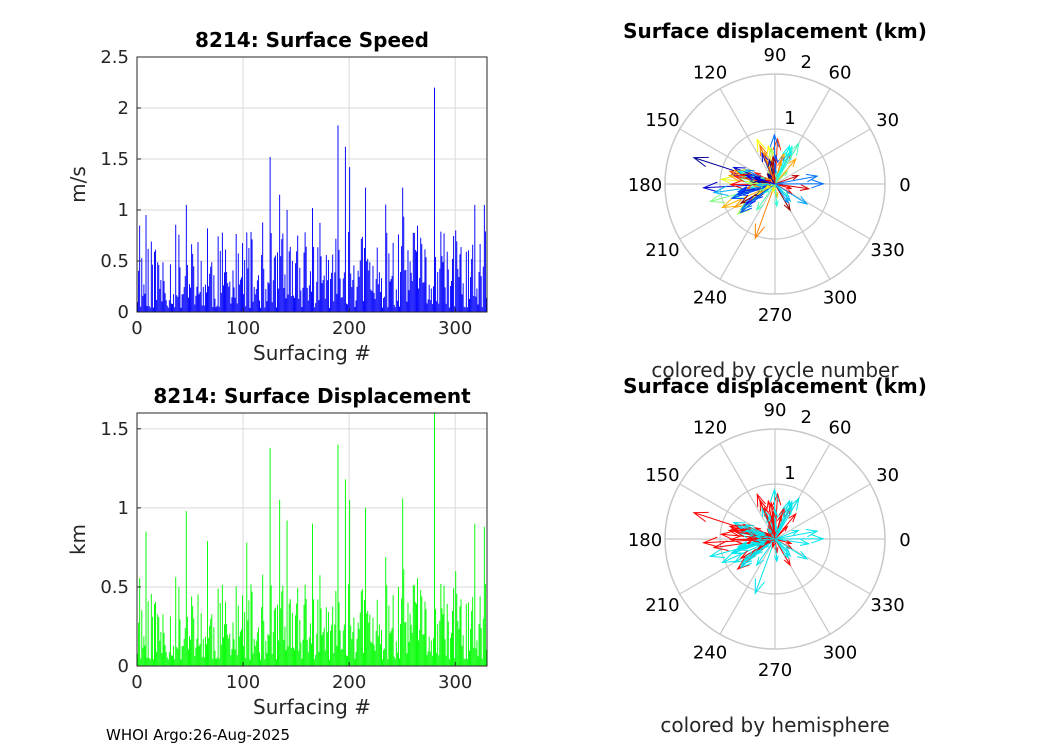  I want to click on y-tick-label: 2.5, so click(114, 57).